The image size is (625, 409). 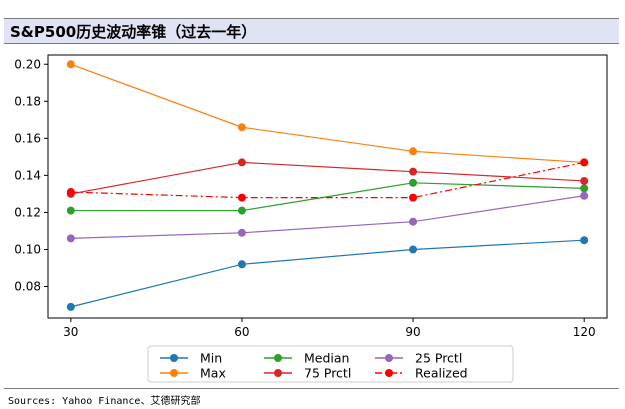 What do you see at coordinates (441, 373) in the screenshot?
I see `legend-label: Realized` at bounding box center [441, 373].